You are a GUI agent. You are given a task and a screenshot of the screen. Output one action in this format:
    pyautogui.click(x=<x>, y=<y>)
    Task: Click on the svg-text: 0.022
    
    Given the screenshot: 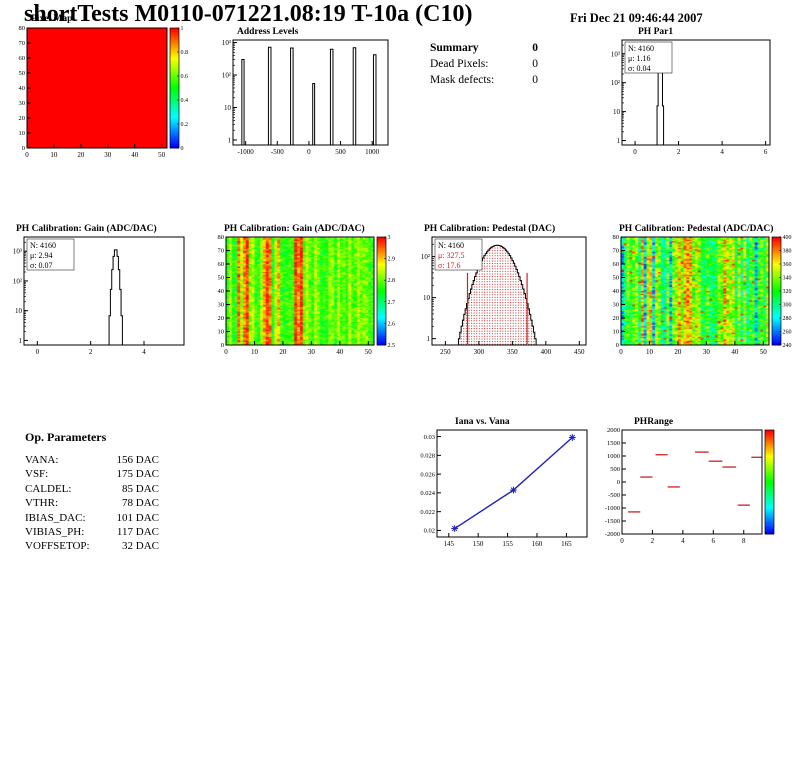 What is the action you would take?
    pyautogui.click(x=427, y=512)
    